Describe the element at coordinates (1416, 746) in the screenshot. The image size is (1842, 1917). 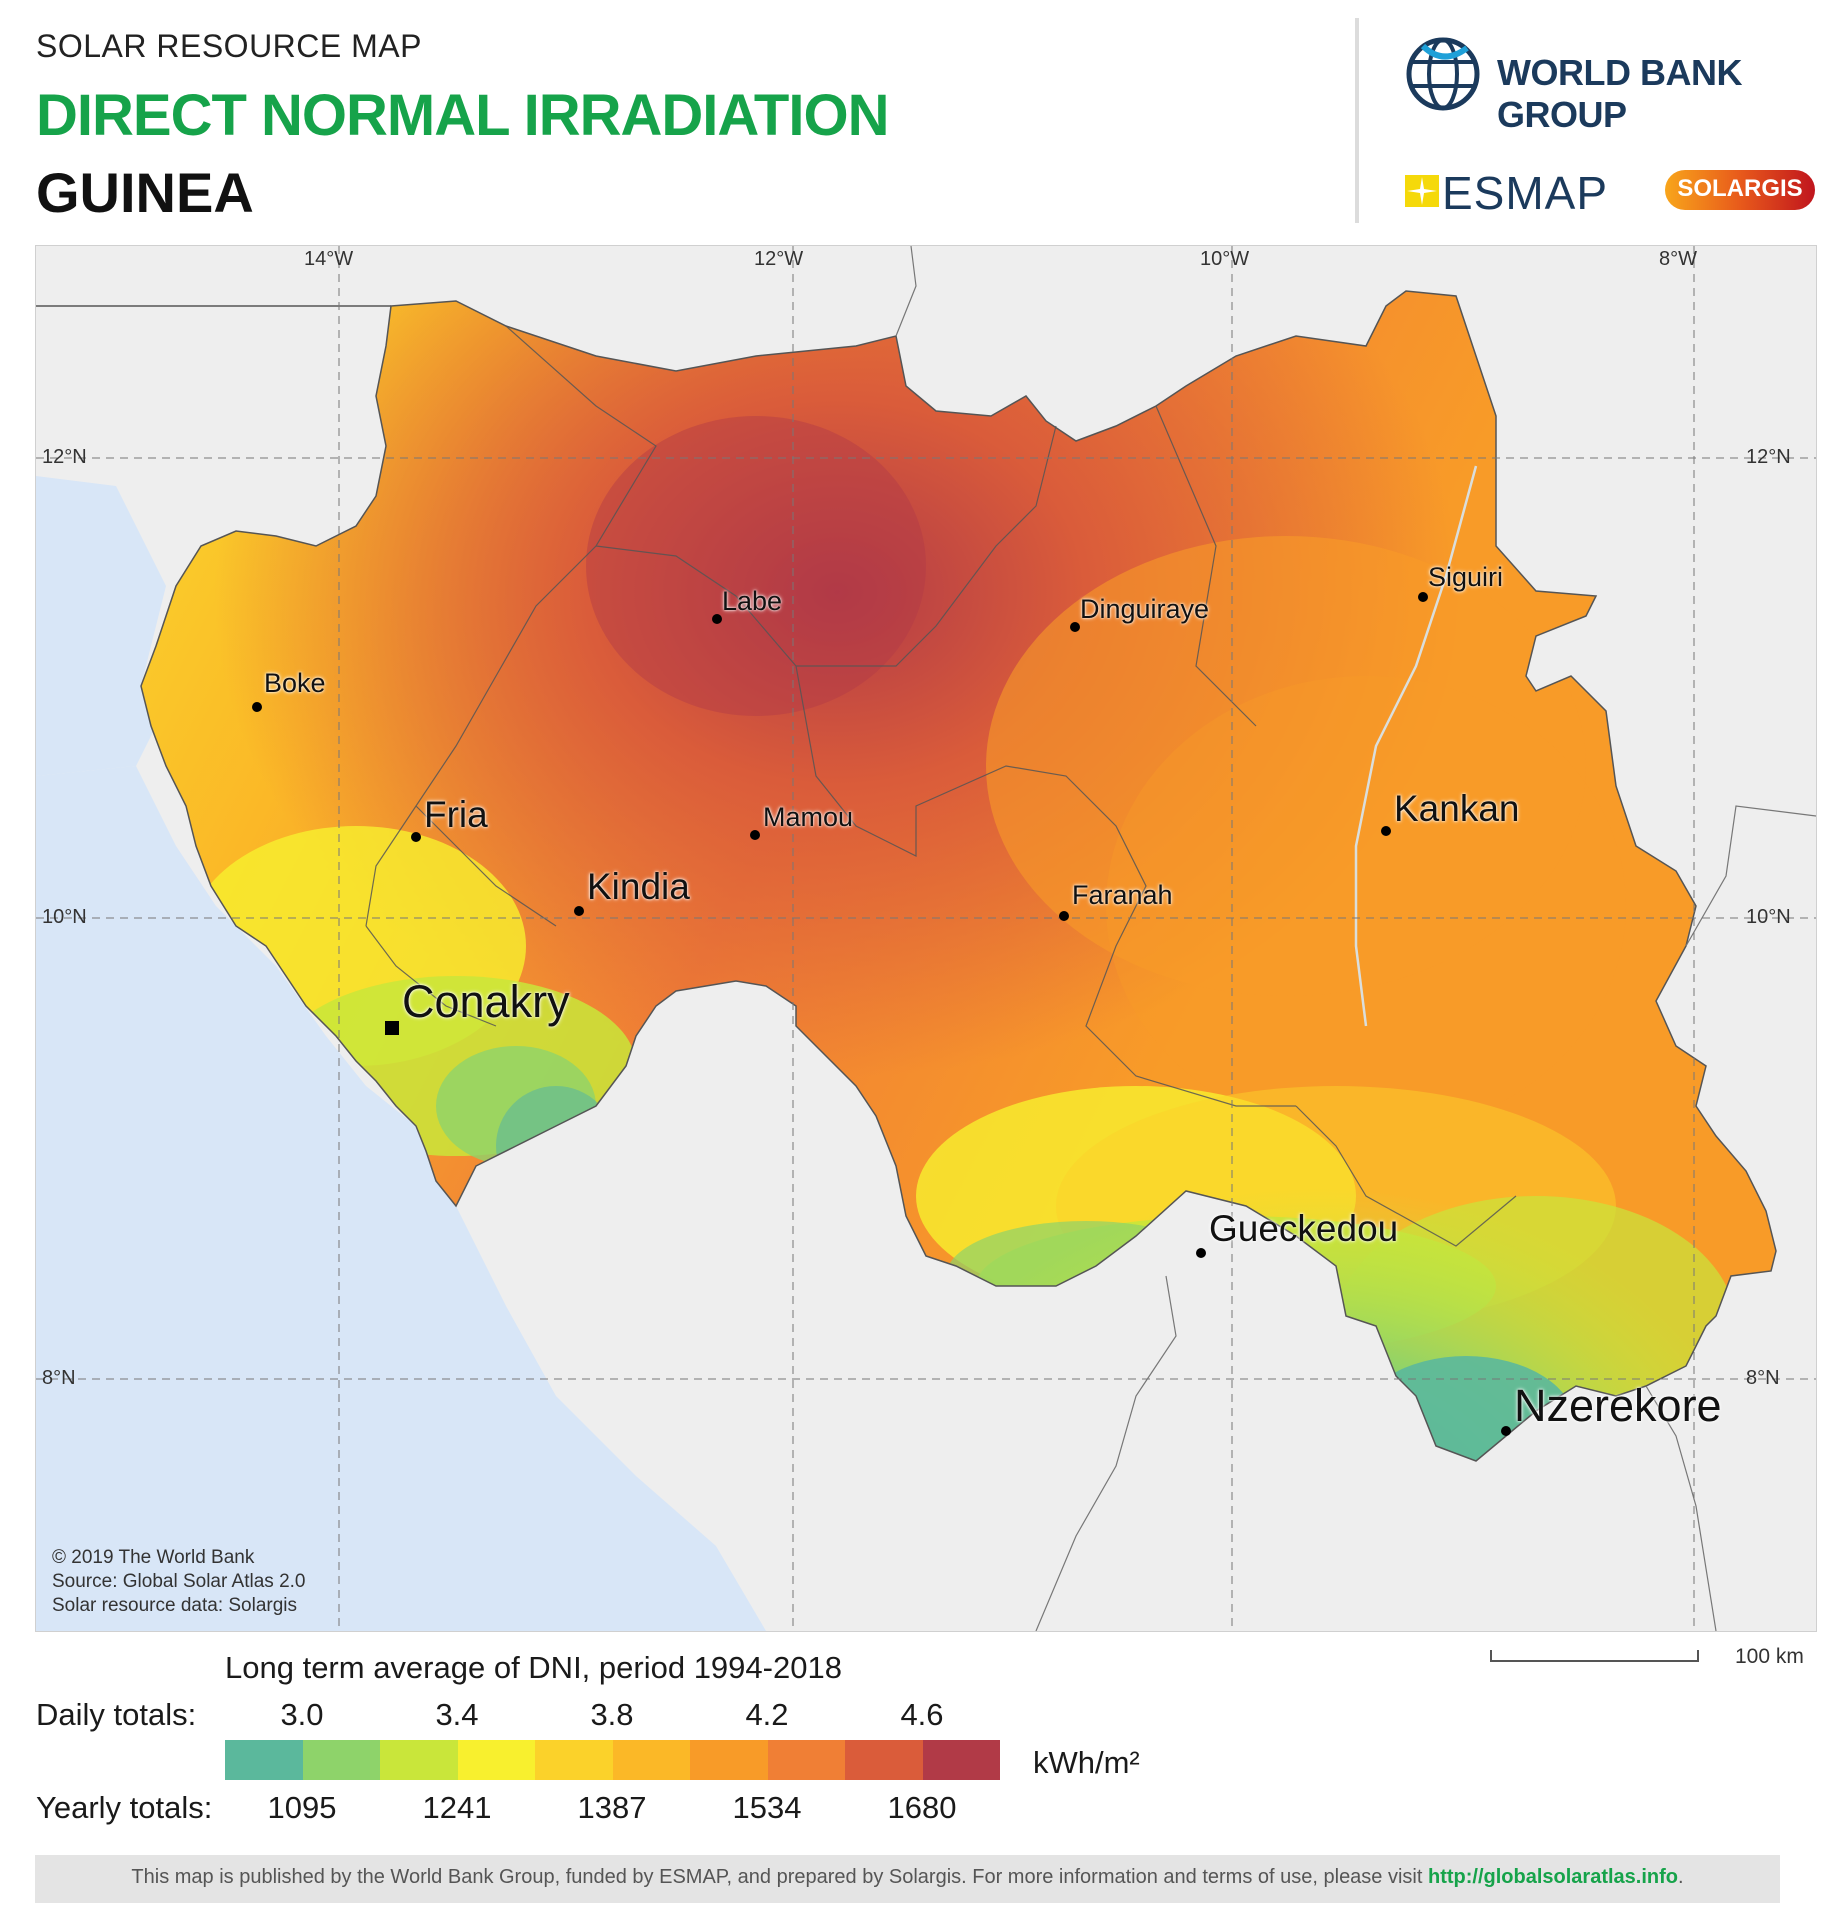
I see `niger-river` at that location.